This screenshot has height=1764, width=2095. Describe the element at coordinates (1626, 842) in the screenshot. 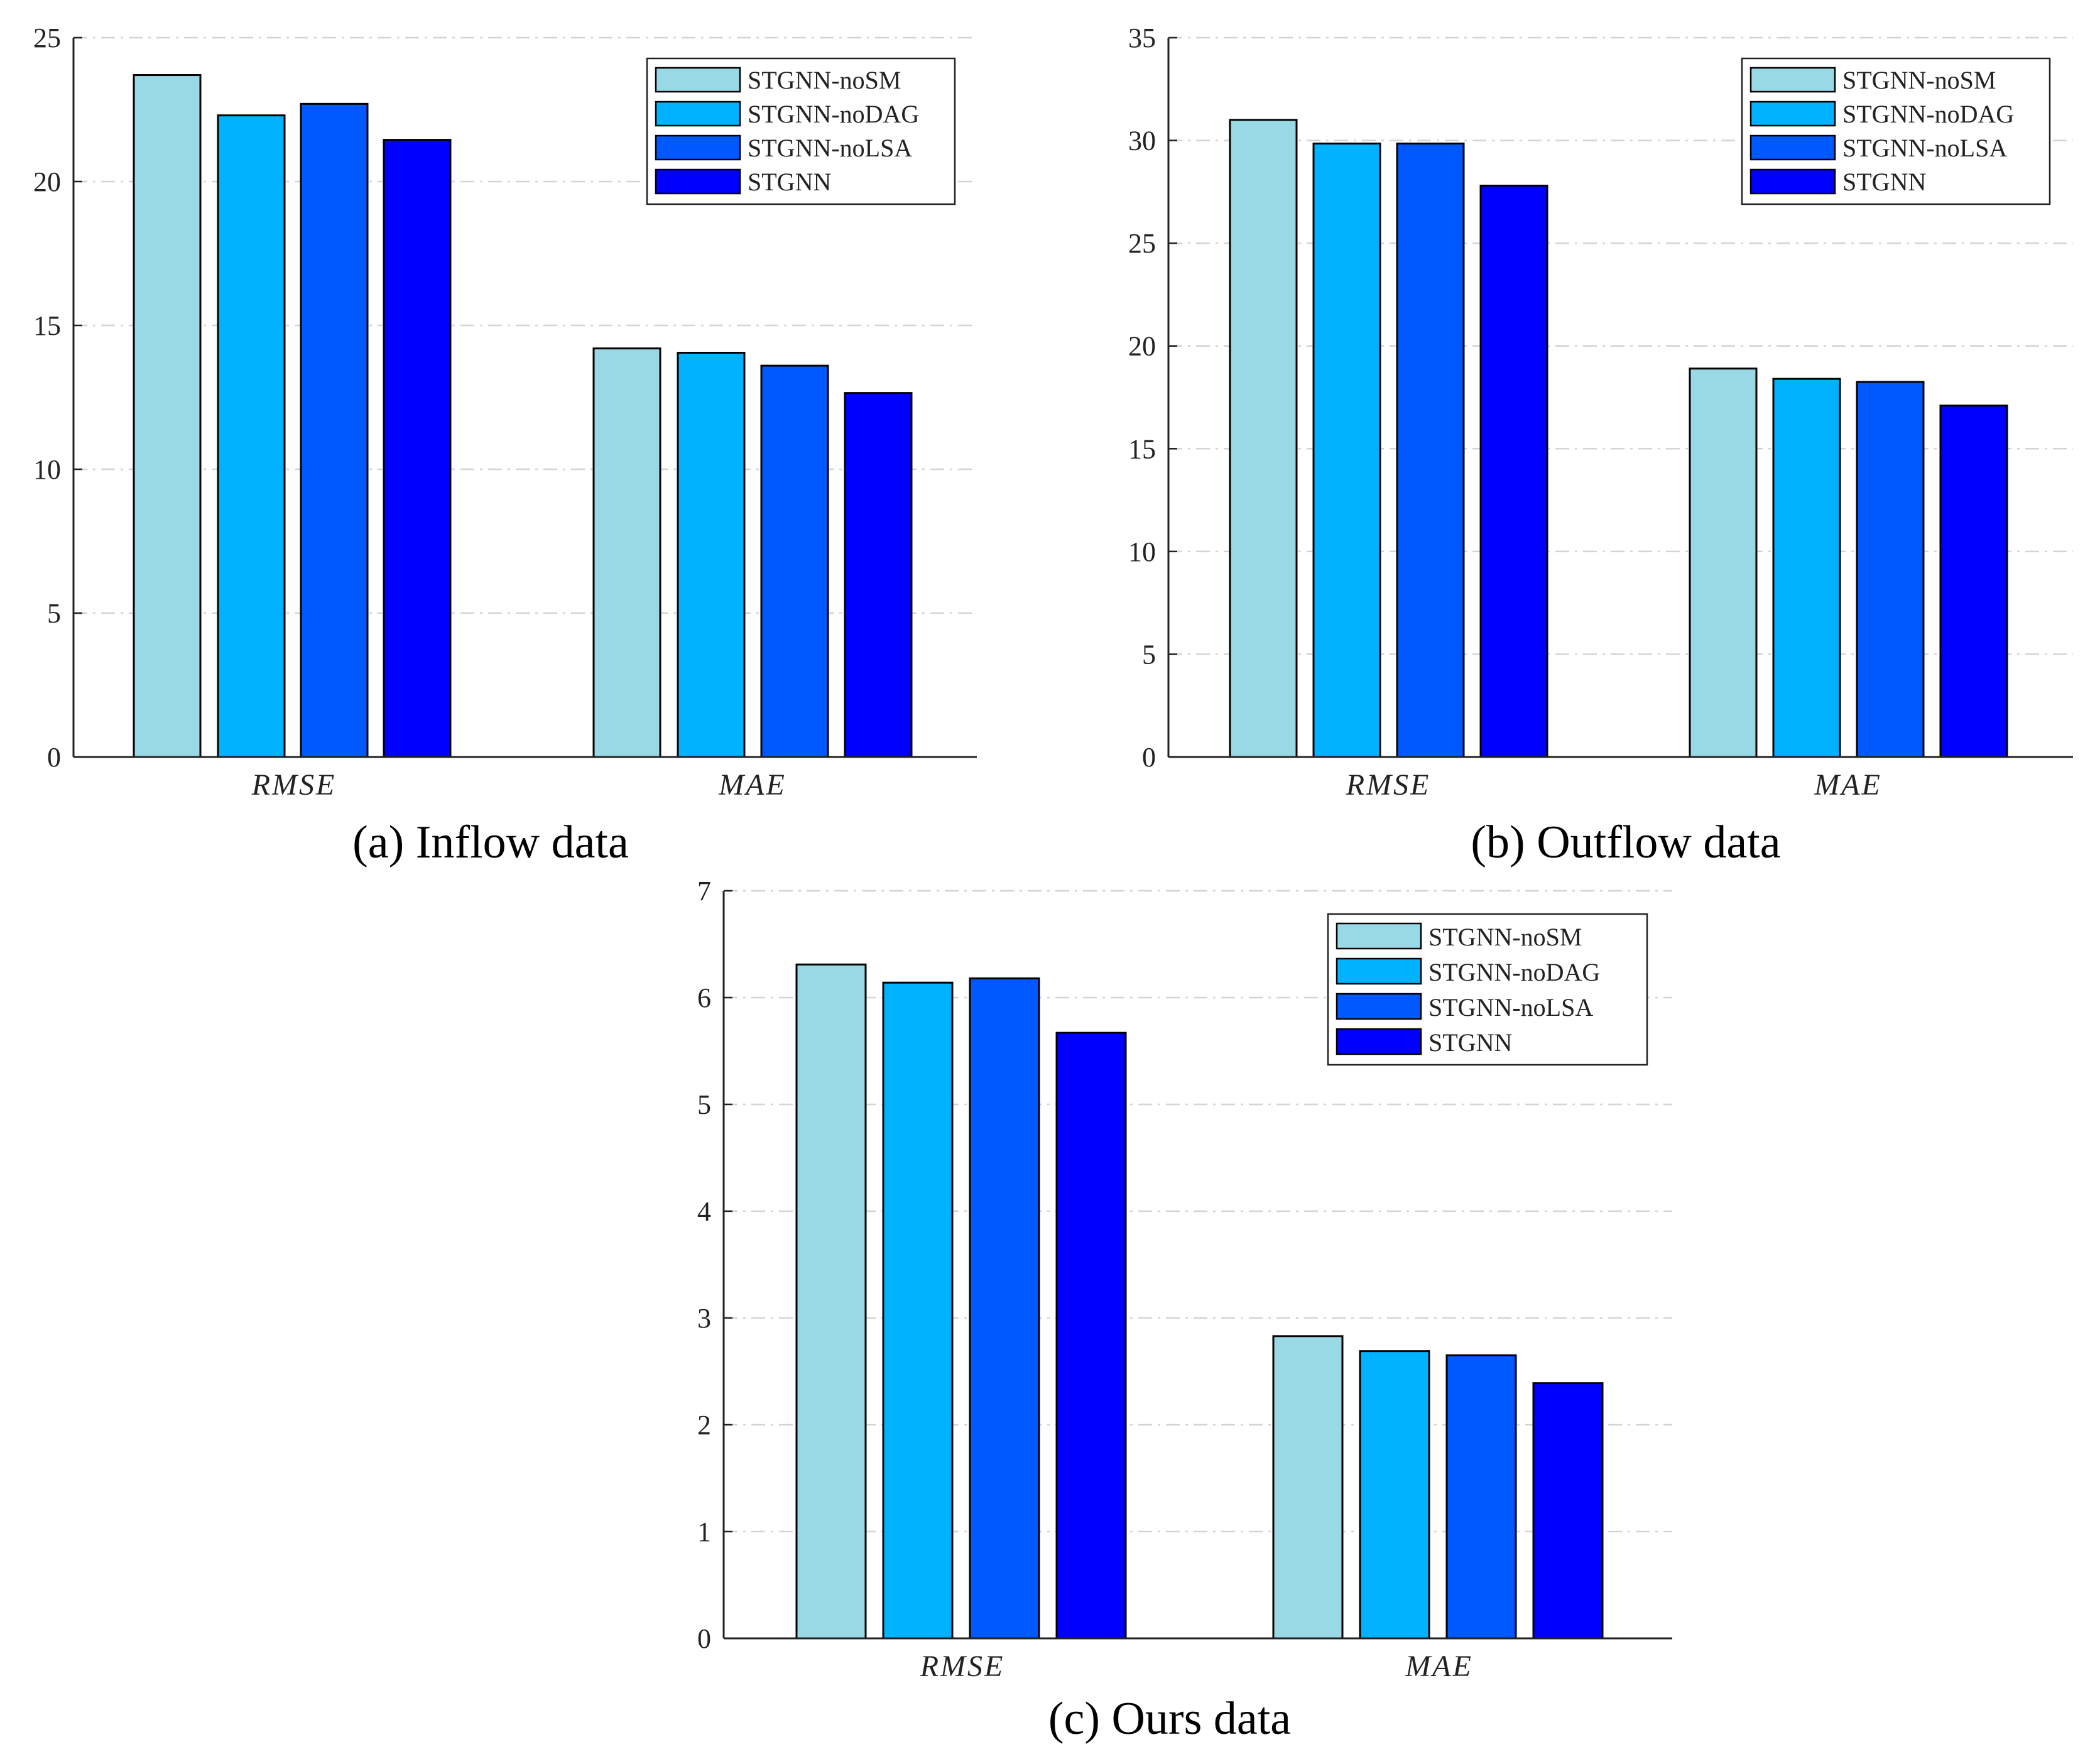

I see `chart-caption: (b) Outflow data` at that location.